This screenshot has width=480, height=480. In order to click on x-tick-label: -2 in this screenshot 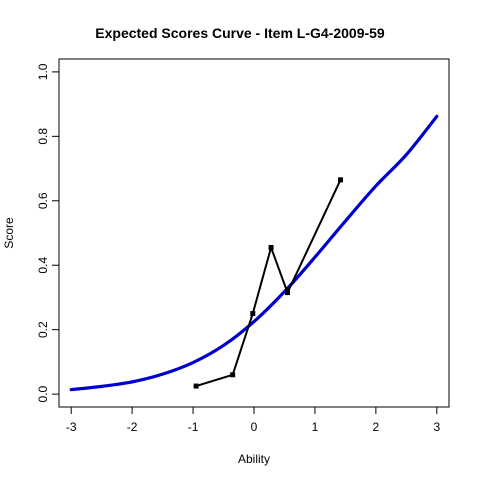, I will do `click(132, 427)`.